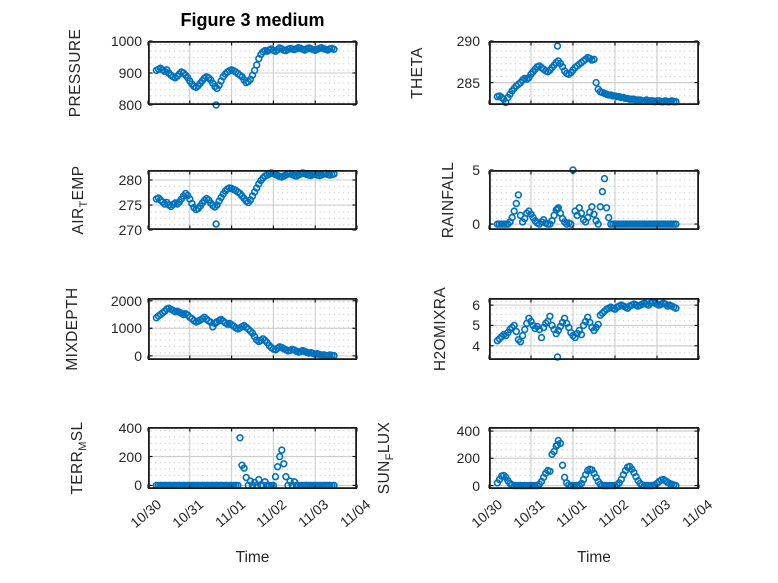 The image size is (778, 583). Describe the element at coordinates (252, 458) in the screenshot. I see `plot-area-terr-msl` at that location.